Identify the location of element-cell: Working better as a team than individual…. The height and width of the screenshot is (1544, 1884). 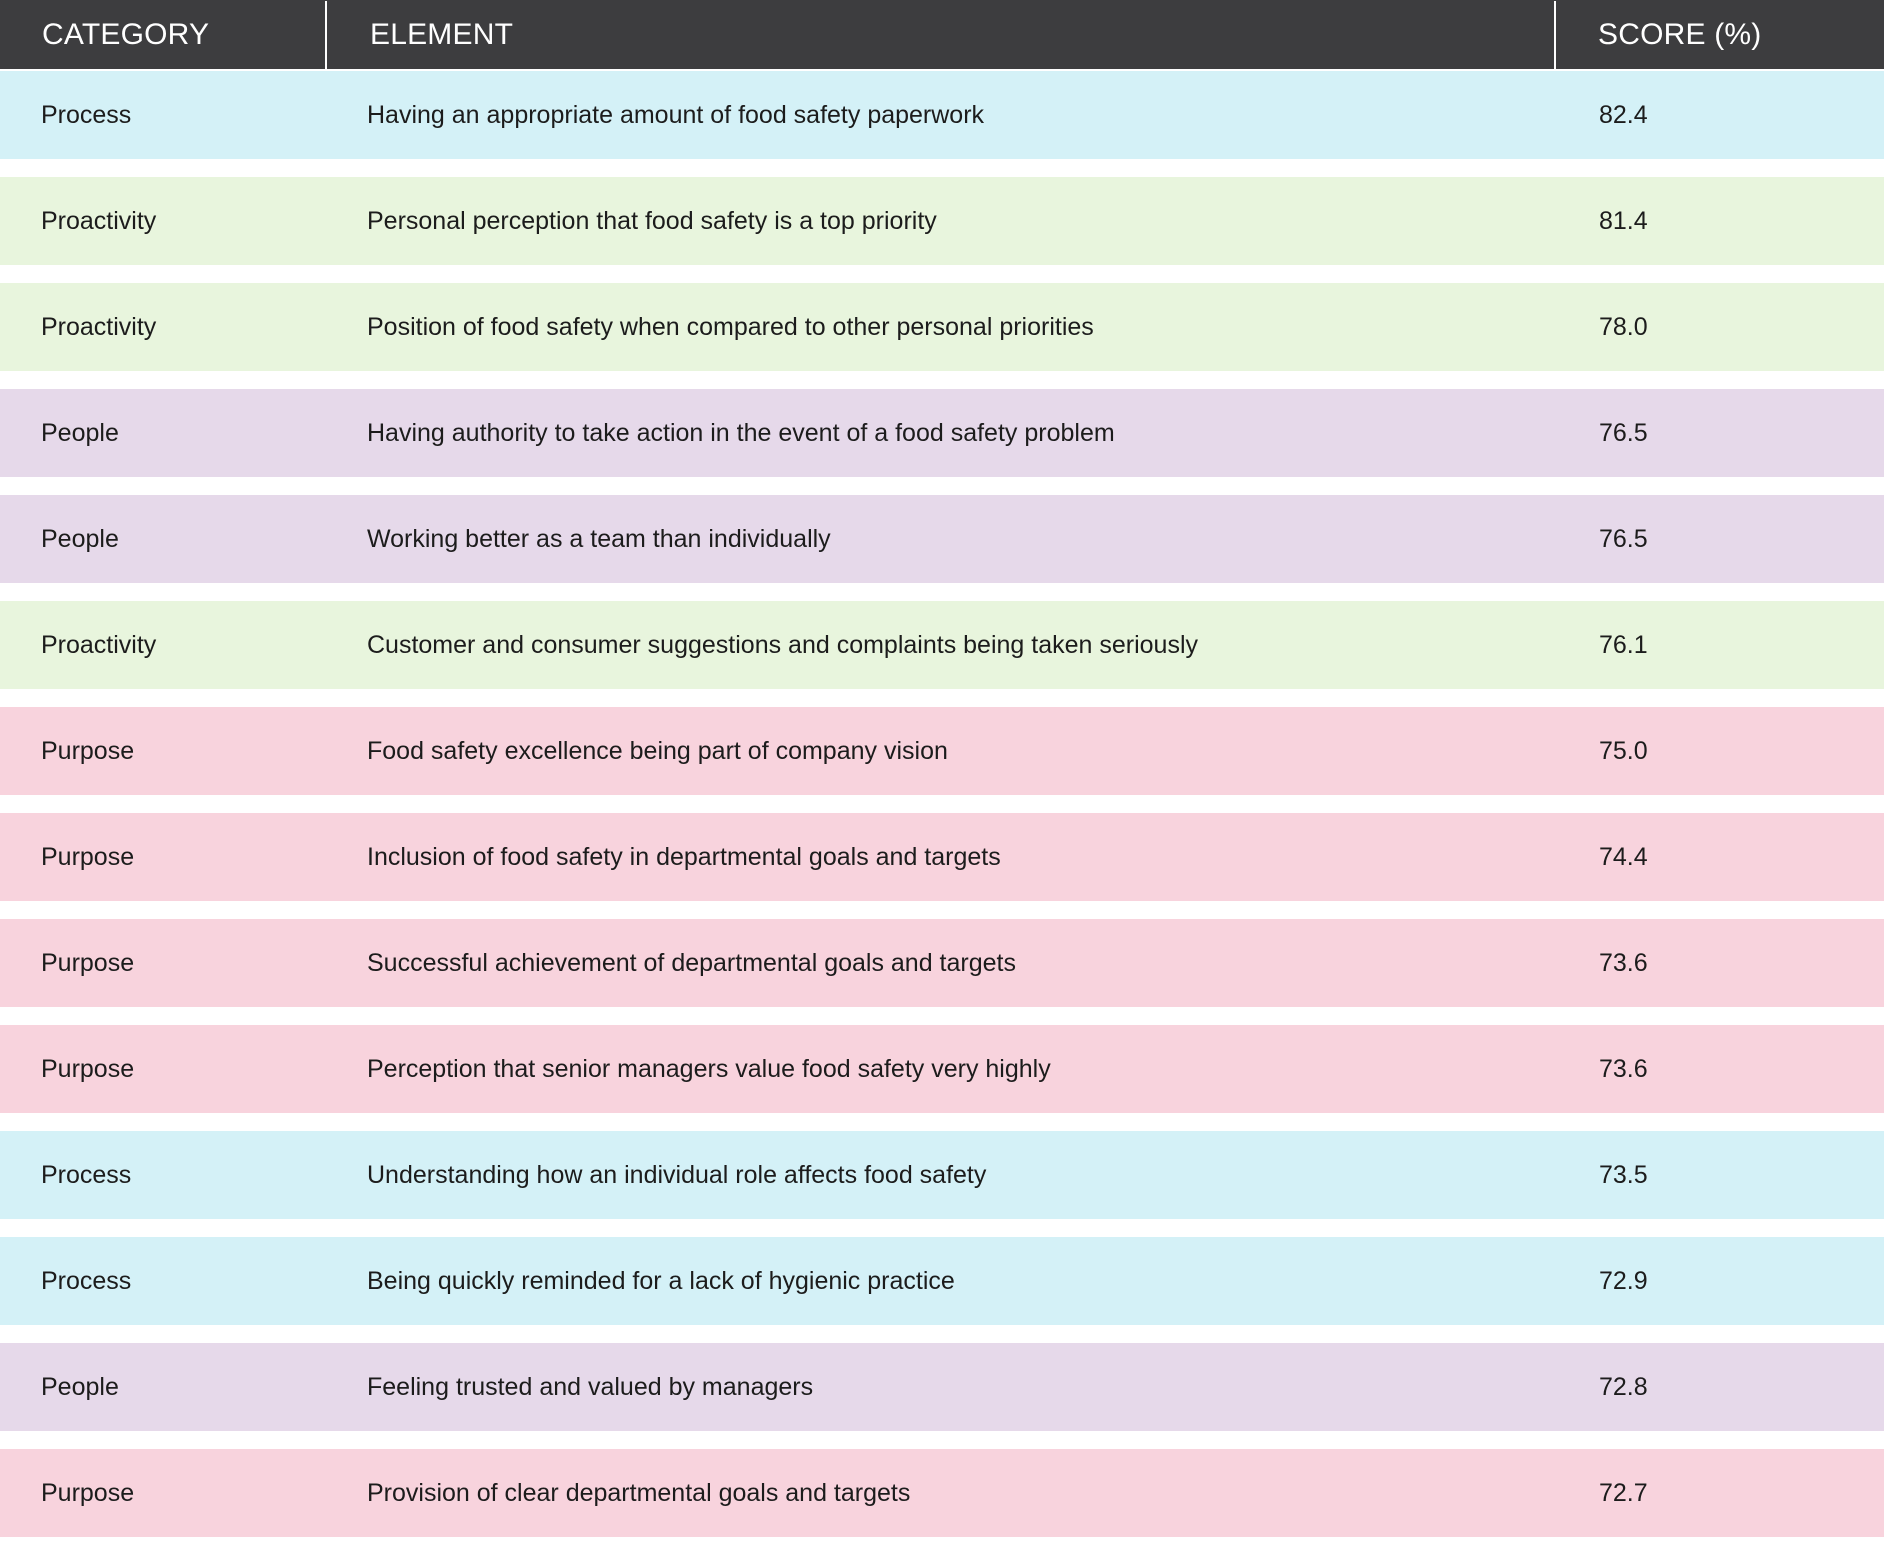
(599, 538).